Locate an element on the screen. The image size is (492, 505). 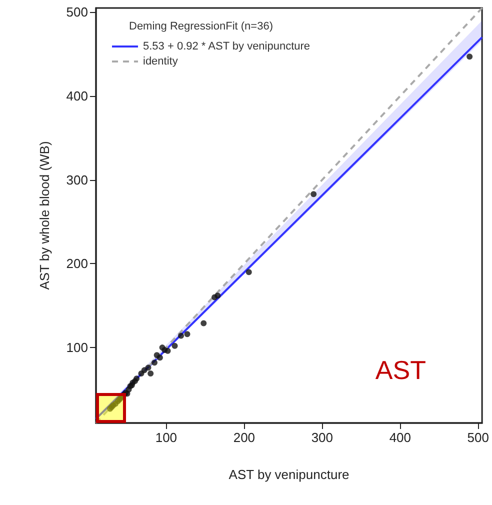
x-tick-label: 100 is located at coordinates (166, 437).